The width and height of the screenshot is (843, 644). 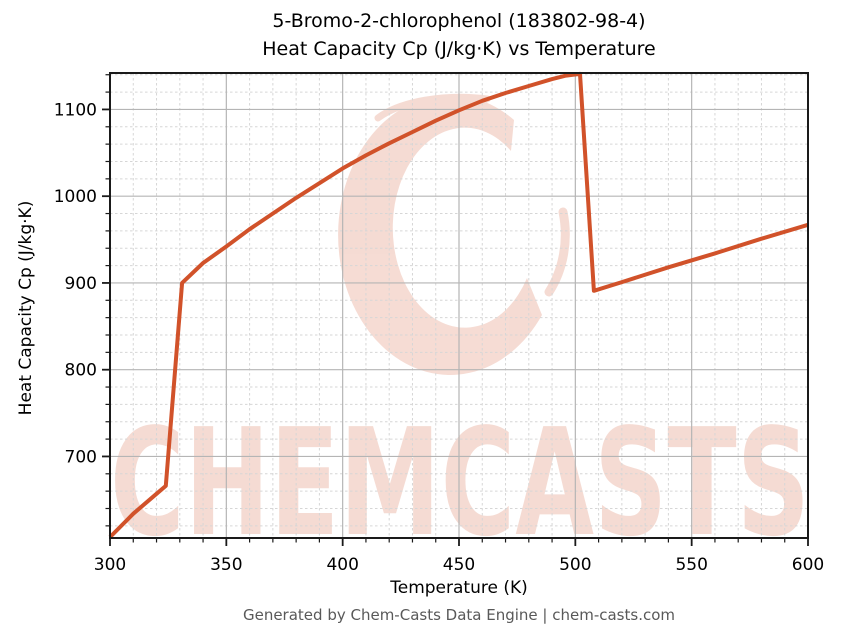 I want to click on y-tick-label: 1000, so click(x=75, y=197).